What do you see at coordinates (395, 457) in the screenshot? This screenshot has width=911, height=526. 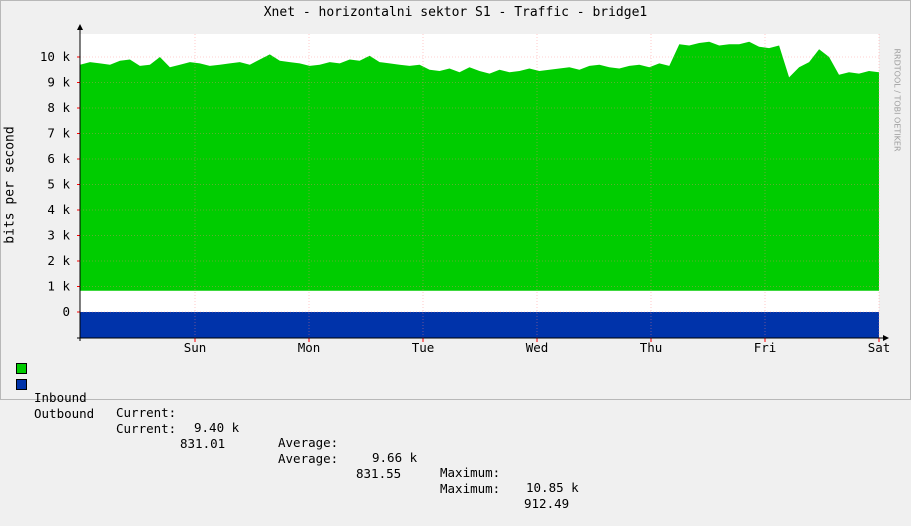 I see `inbound-average-value: 9.66 k` at bounding box center [395, 457].